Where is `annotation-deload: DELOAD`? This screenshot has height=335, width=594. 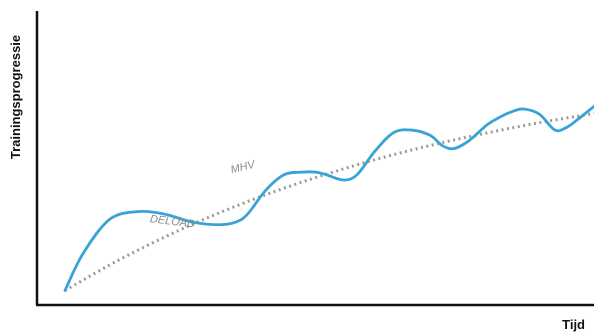 annotation-deload: DELOAD is located at coordinates (172, 221).